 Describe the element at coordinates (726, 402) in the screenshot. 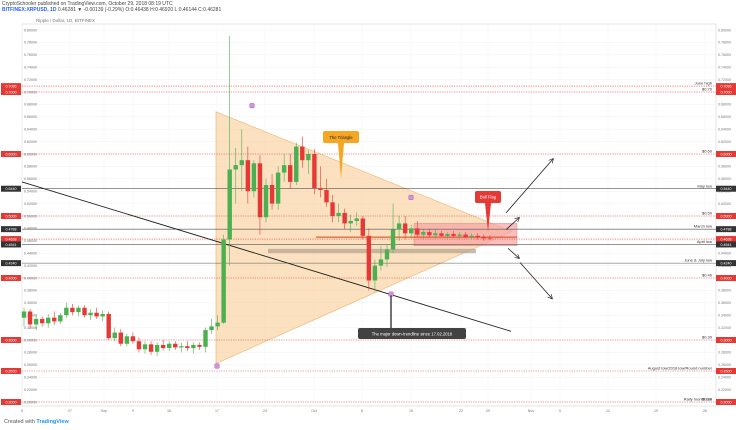

I see `level-price-text-right: 0.2000` at that location.